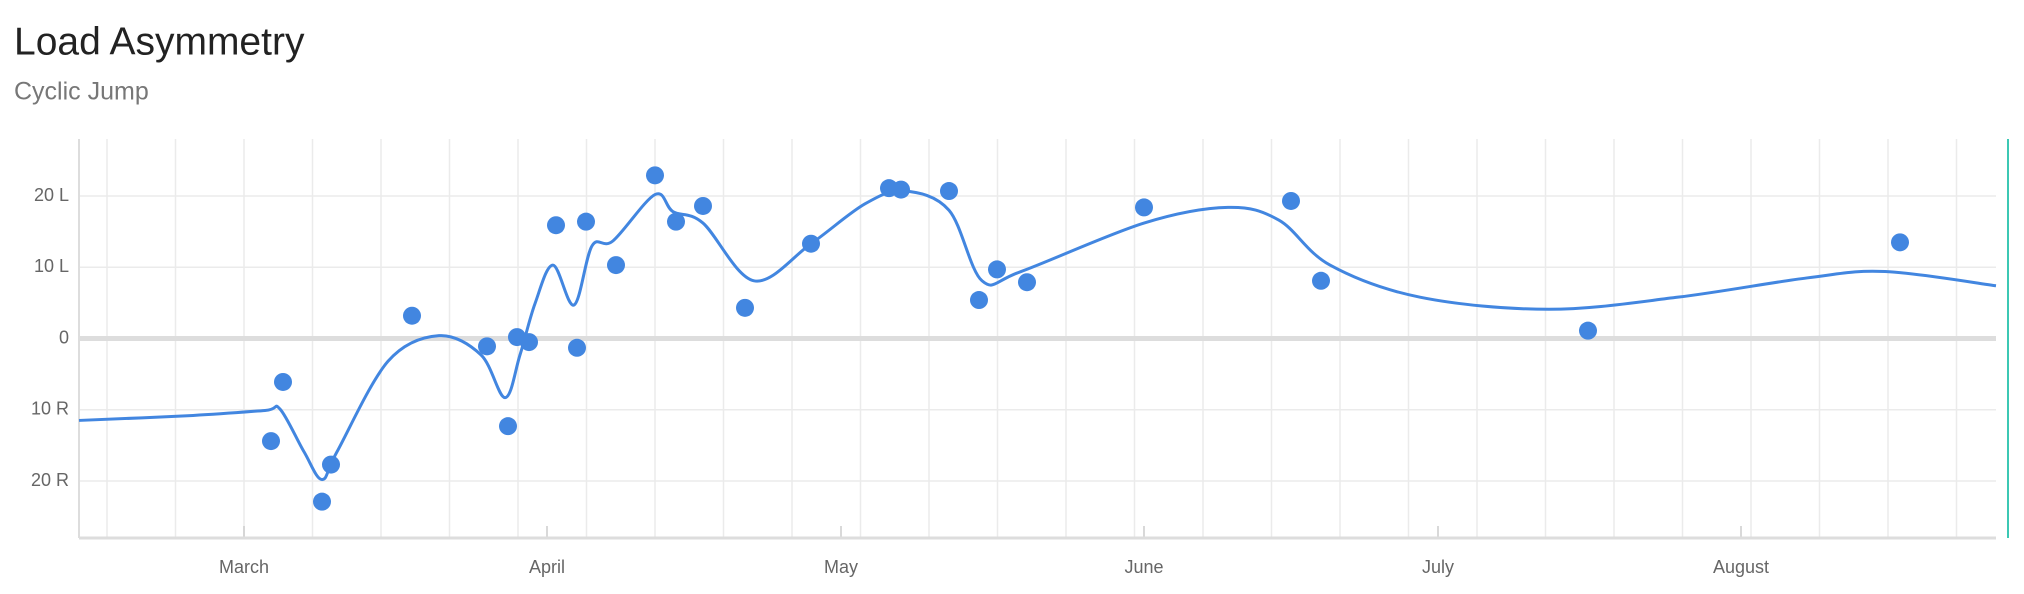  What do you see at coordinates (51, 195) in the screenshot?
I see `y-tick-label: 20 L` at bounding box center [51, 195].